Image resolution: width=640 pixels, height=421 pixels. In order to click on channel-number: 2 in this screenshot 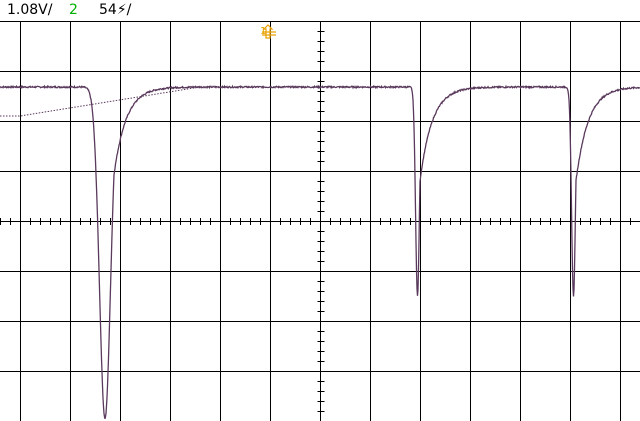, I will do `click(73, 10)`.